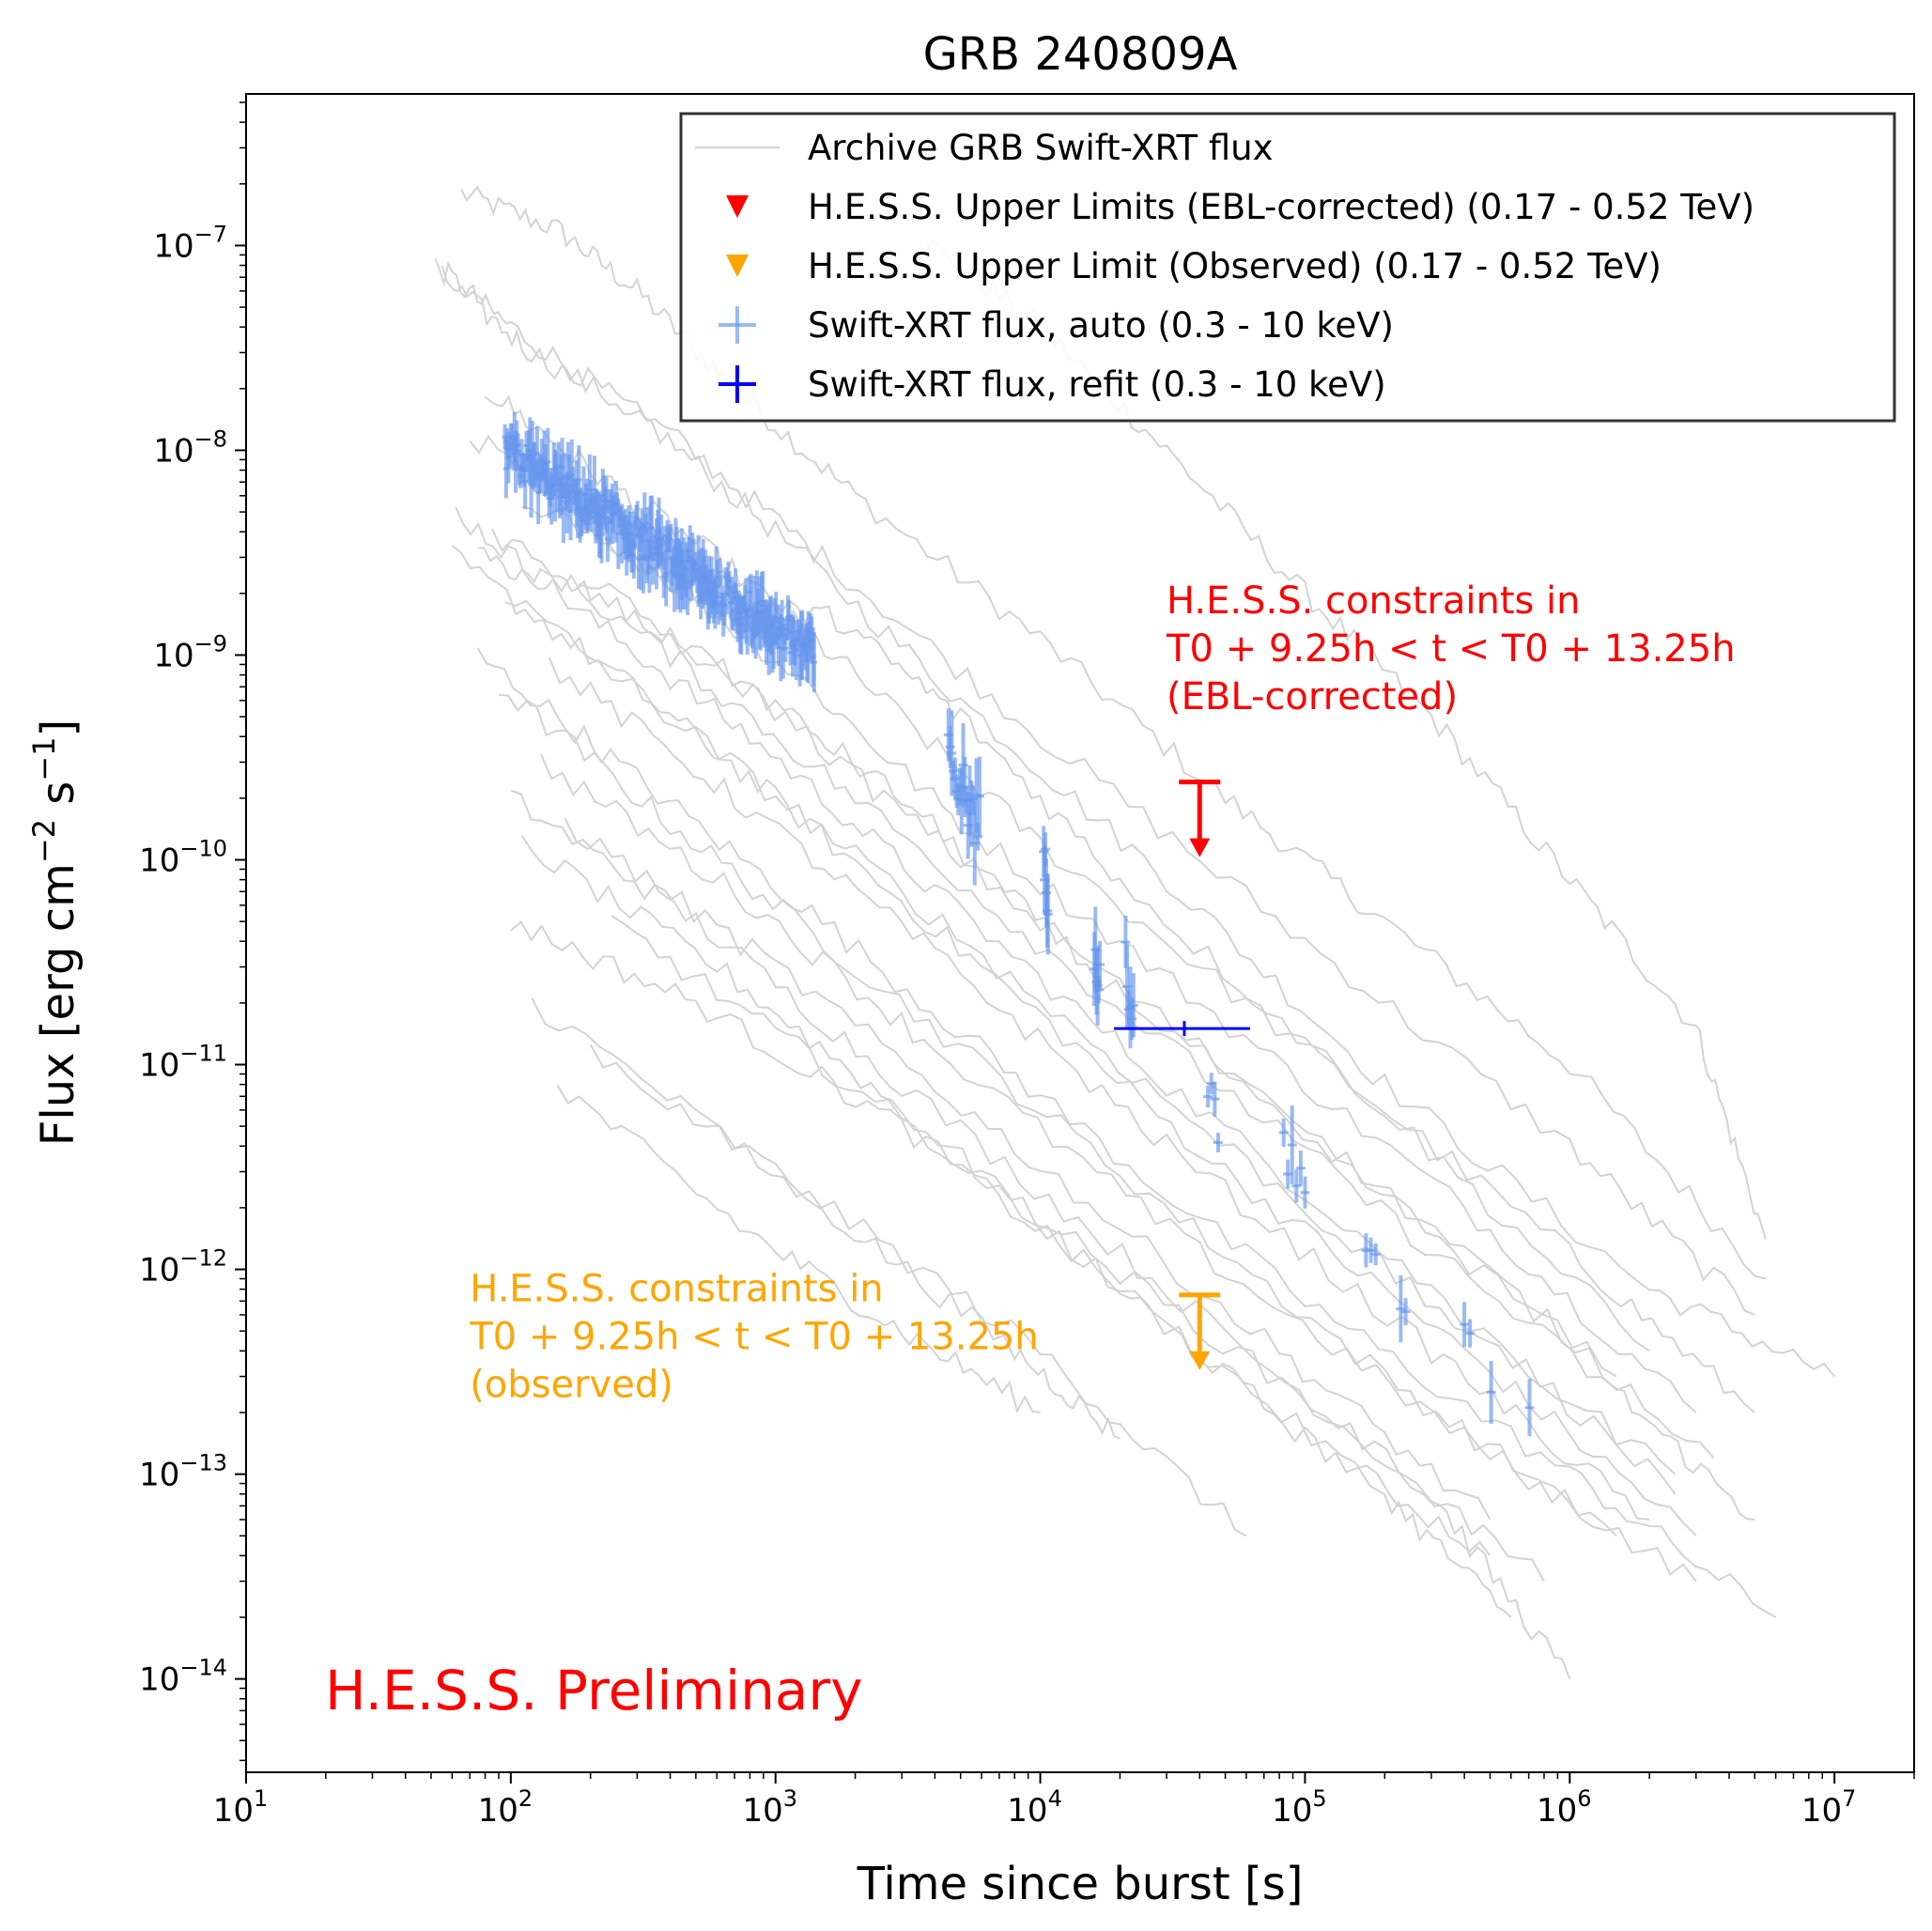 The height and width of the screenshot is (1931, 1932). Describe the element at coordinates (1097, 385) in the screenshot. I see `legend-label: Swift-XRT flux, refit (0.3 - 10 keV)` at that location.